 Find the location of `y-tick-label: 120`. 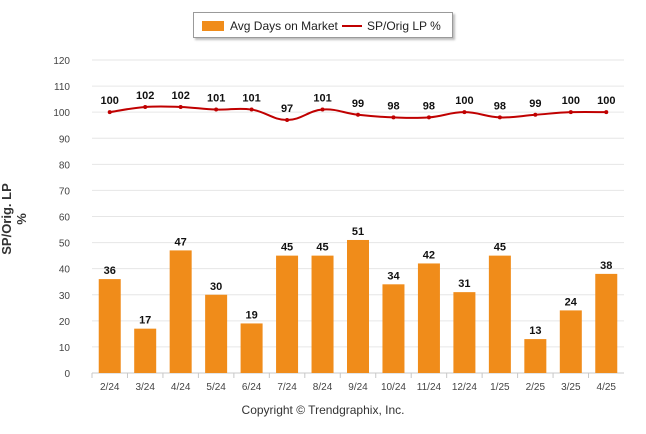

y-tick-label: 120 is located at coordinates (61, 61).